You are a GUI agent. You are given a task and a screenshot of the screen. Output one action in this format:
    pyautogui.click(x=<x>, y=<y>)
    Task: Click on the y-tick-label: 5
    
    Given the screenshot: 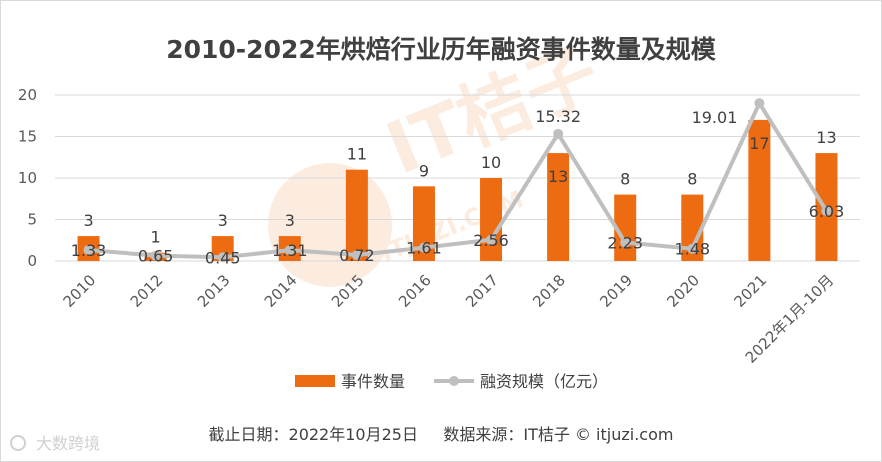 What is the action you would take?
    pyautogui.click(x=32, y=220)
    